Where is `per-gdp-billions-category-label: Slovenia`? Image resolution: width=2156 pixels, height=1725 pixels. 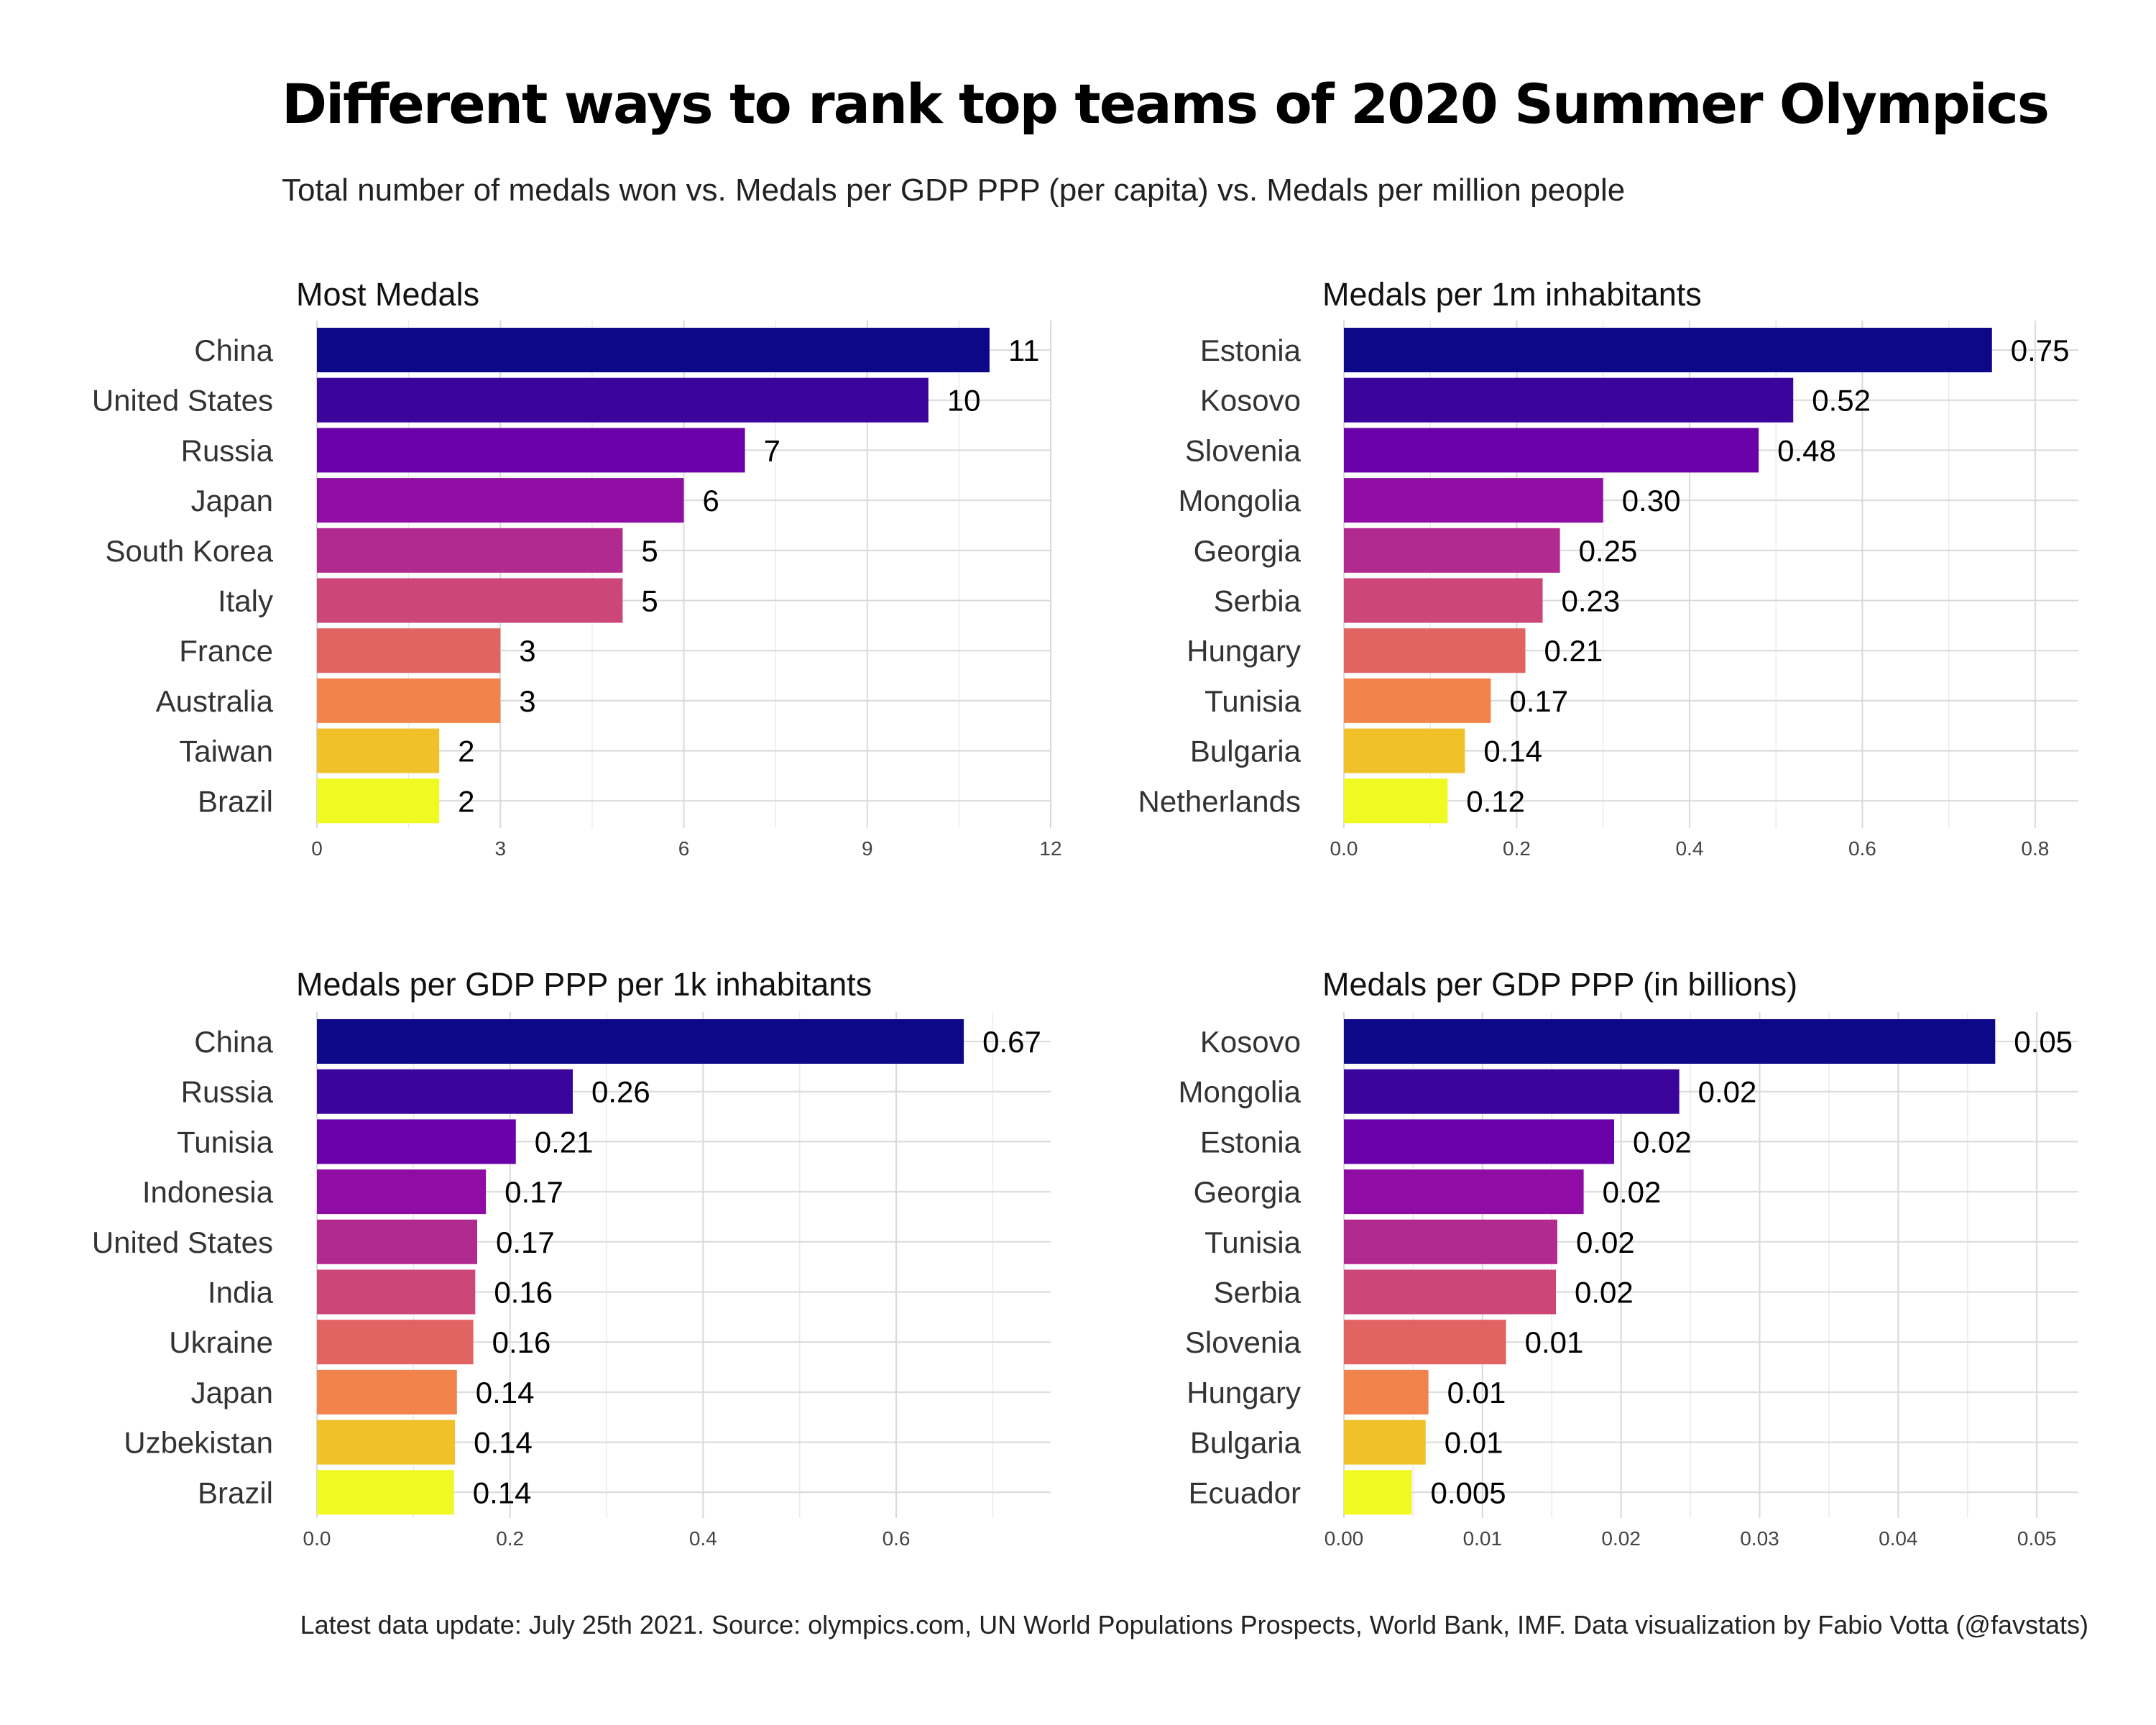 per-gdp-billions-category-label: Slovenia is located at coordinates (1243, 1342).